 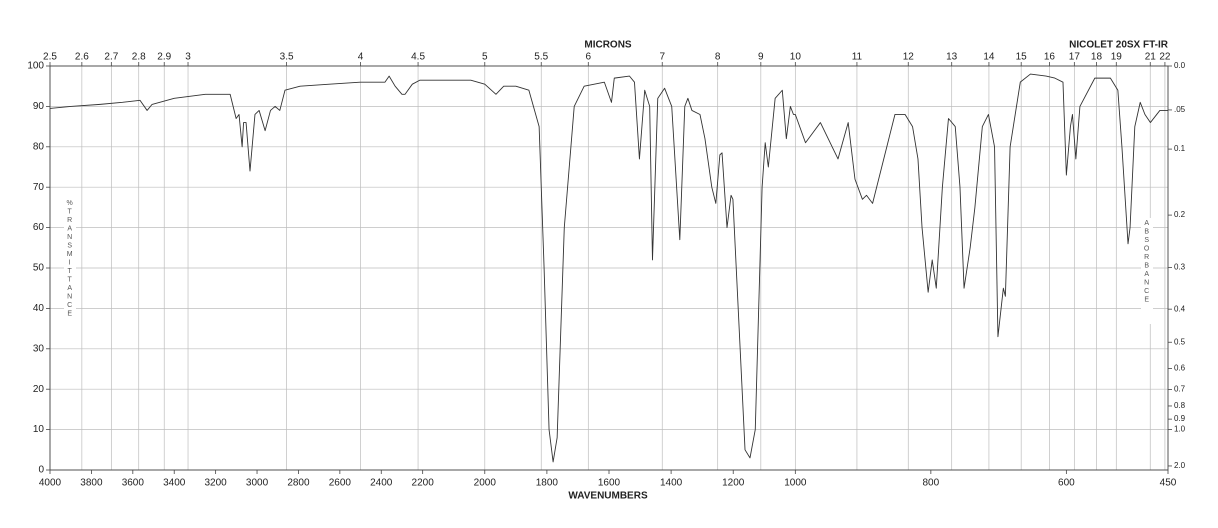 I want to click on x2-tick-label: 4.5, so click(x=418, y=57).